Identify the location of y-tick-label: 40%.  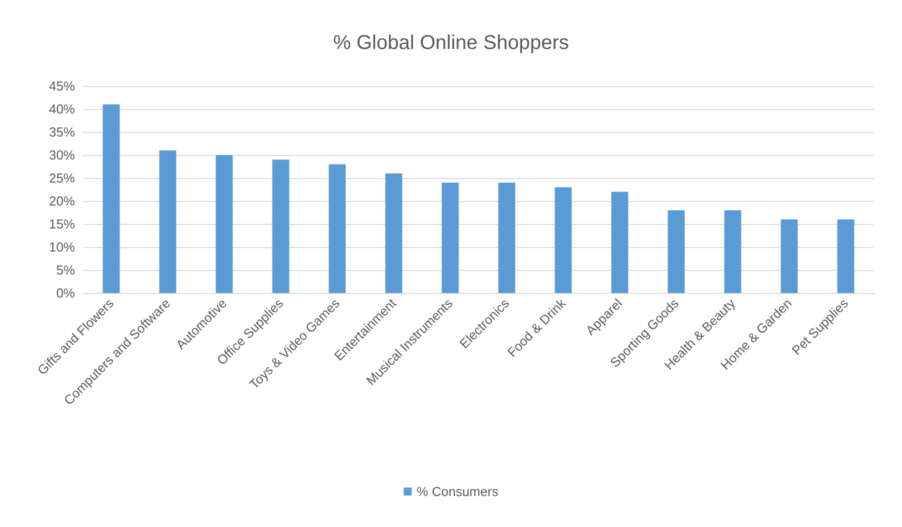
(62, 109).